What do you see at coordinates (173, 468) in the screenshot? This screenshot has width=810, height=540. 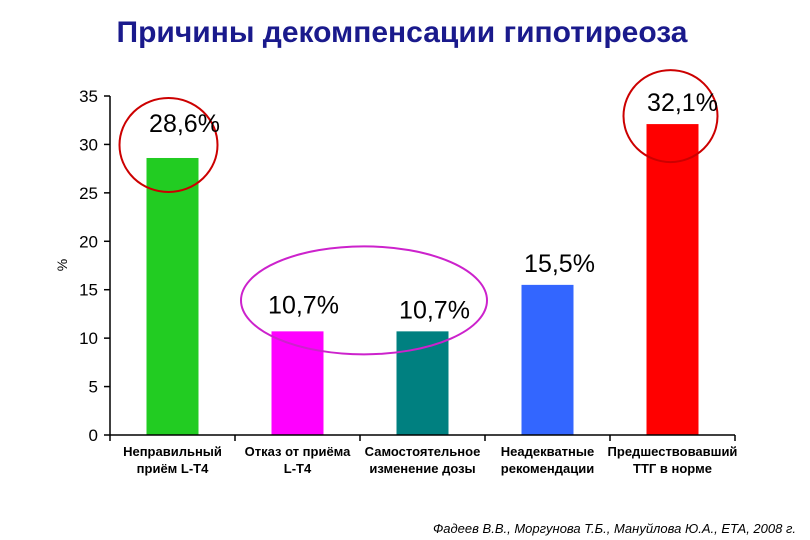 I see `category-label: приём L-T4` at bounding box center [173, 468].